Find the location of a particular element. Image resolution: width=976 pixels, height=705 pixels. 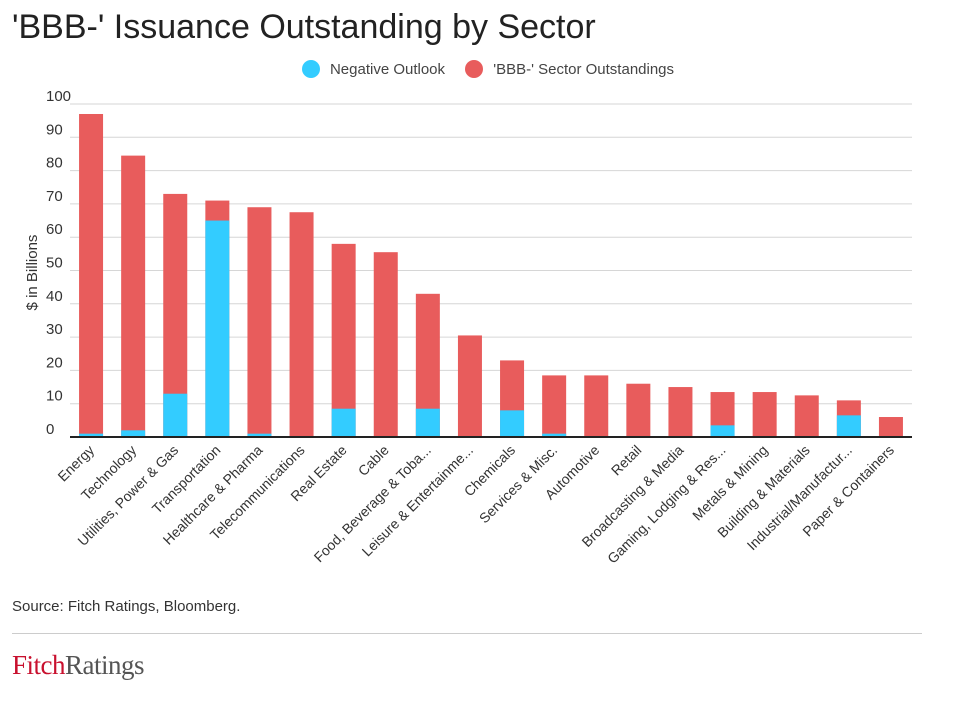

footer-divider is located at coordinates (467, 633).